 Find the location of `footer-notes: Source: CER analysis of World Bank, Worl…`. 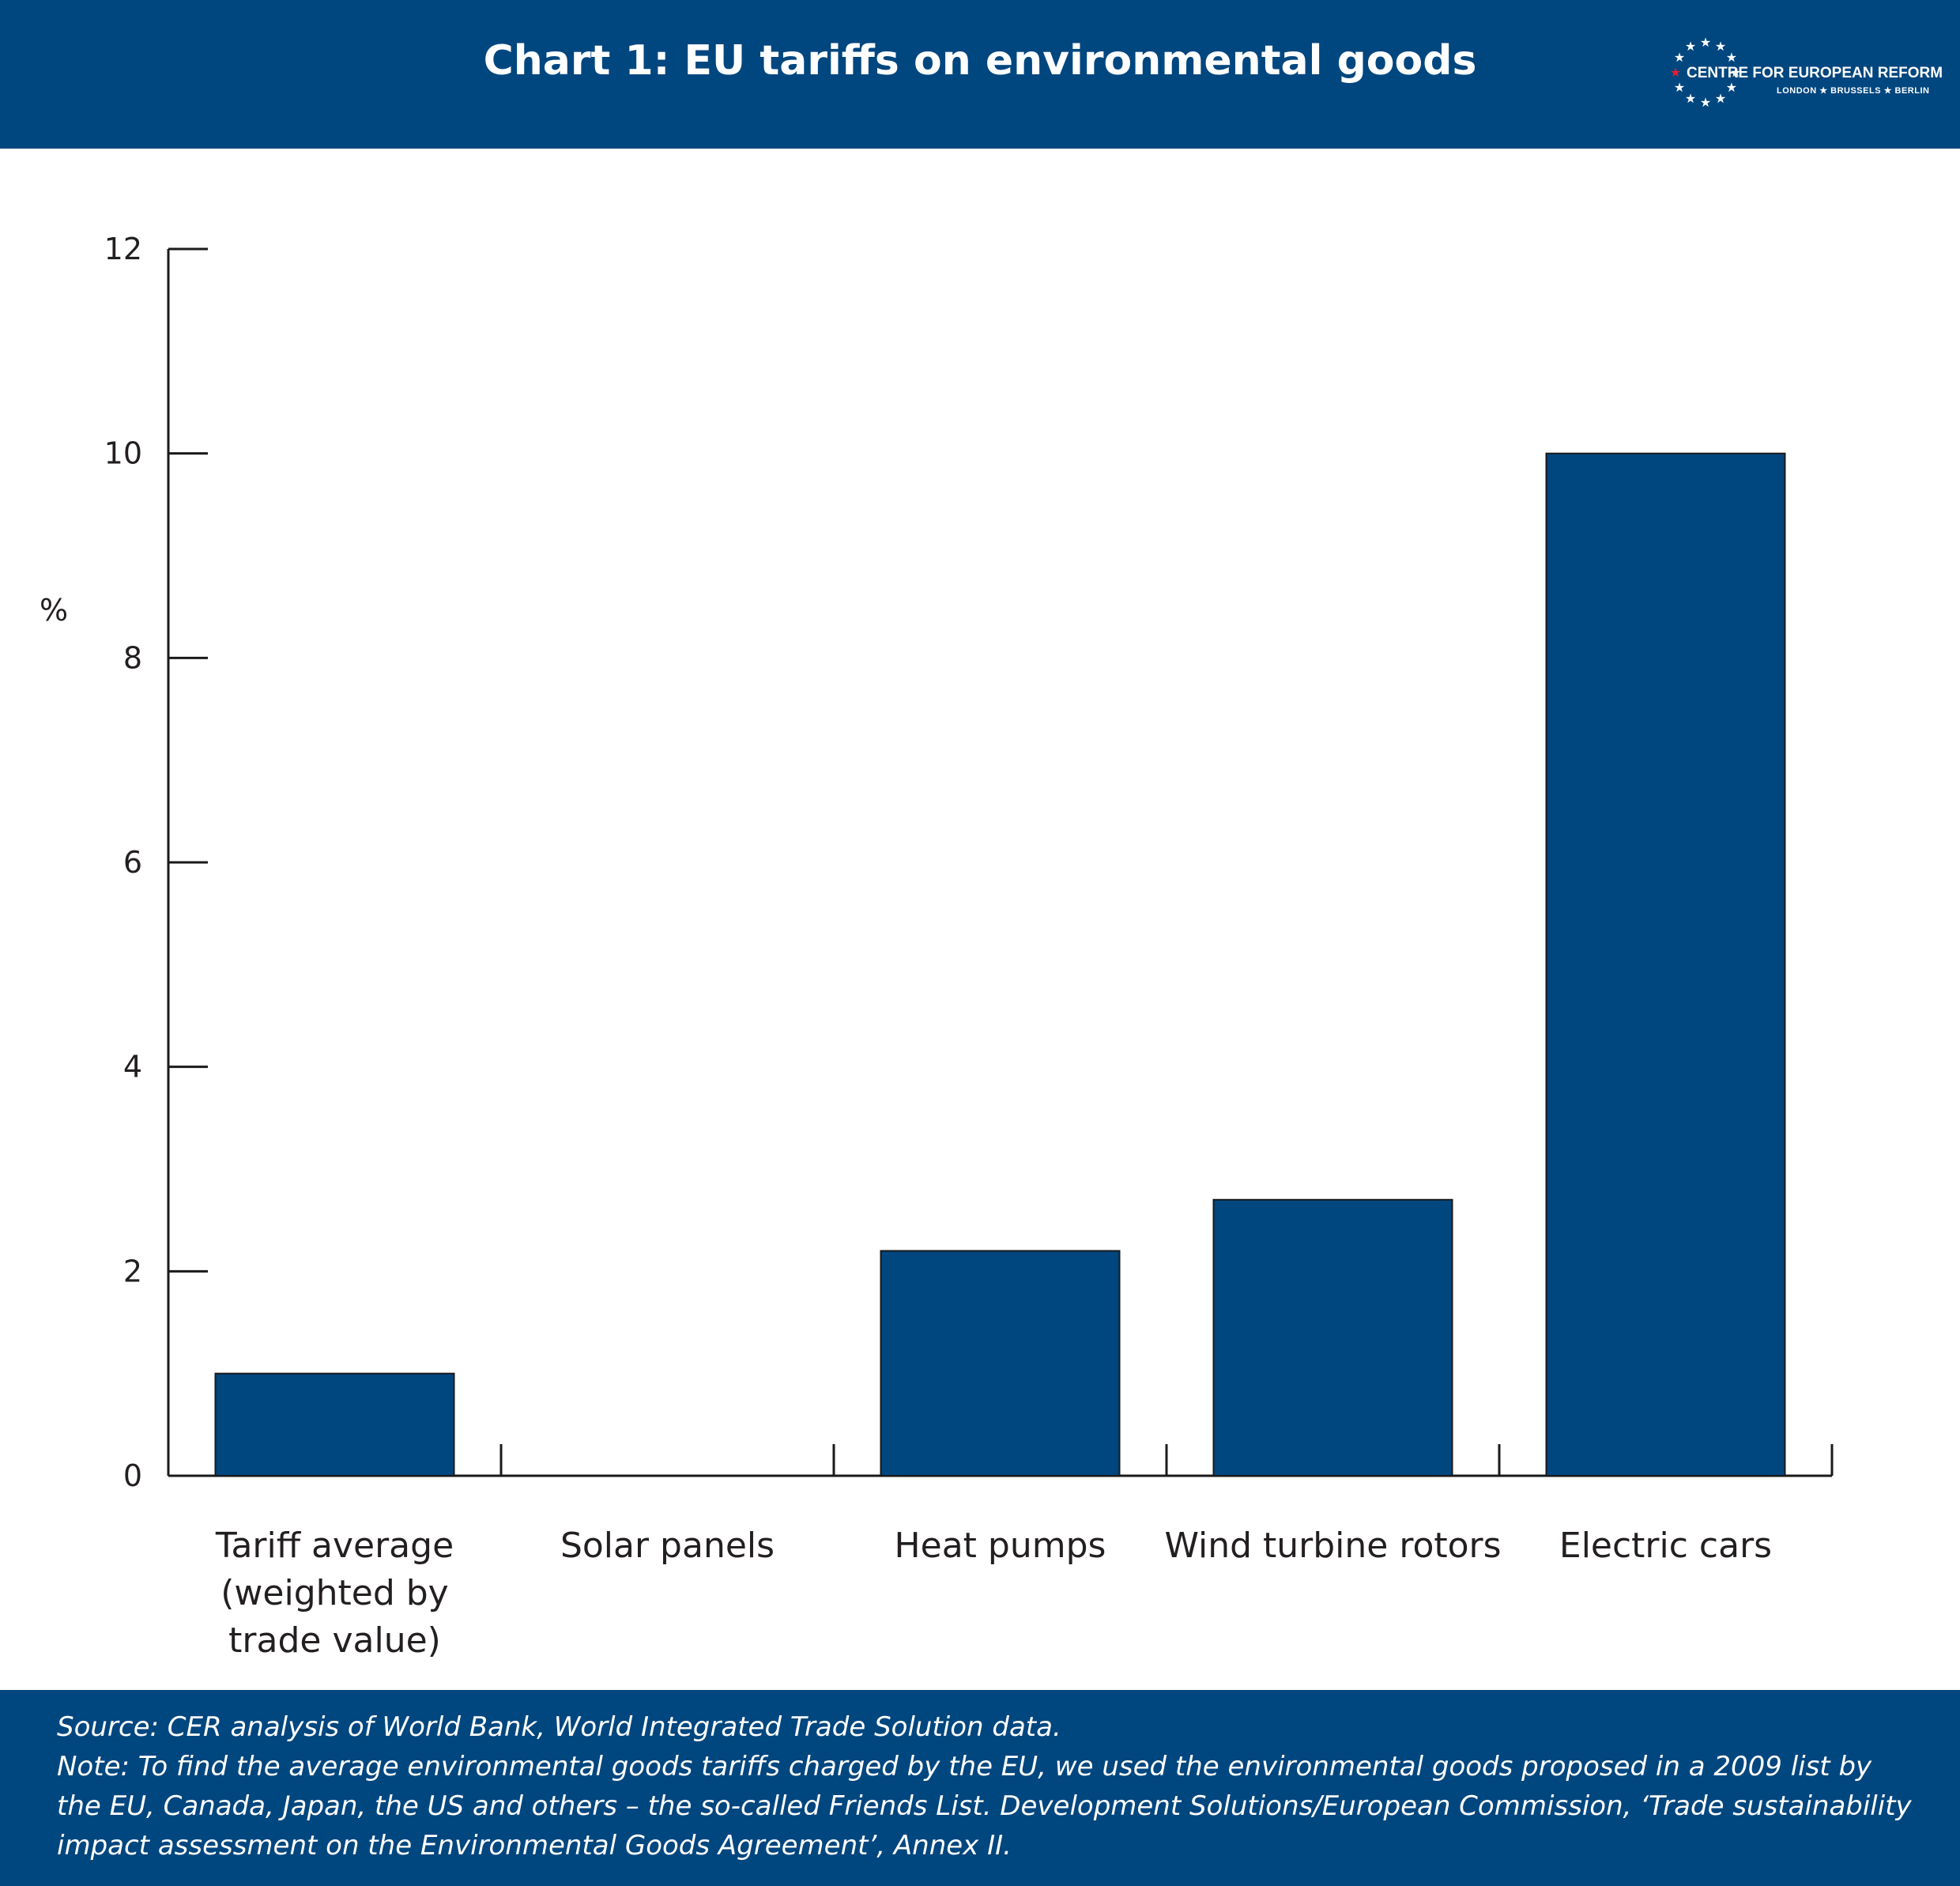

footer-notes: Source: CER analysis of World Bank, Worl… is located at coordinates (980, 1788).